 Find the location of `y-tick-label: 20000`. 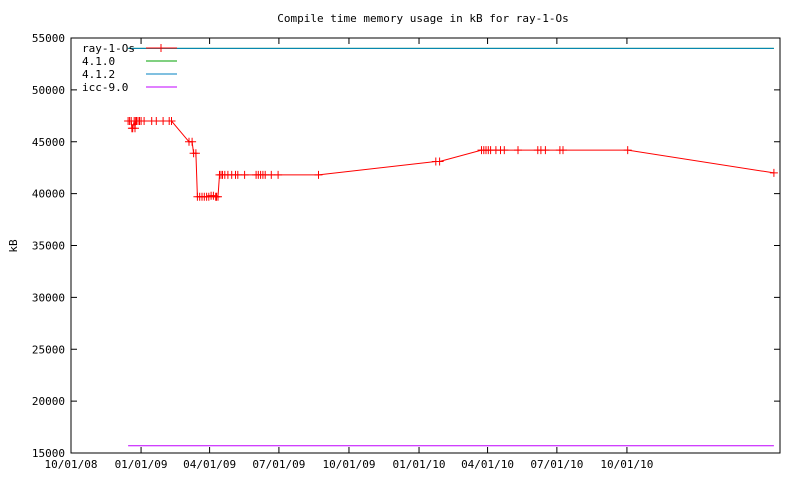

y-tick-label: 20000 is located at coordinates (48, 401).